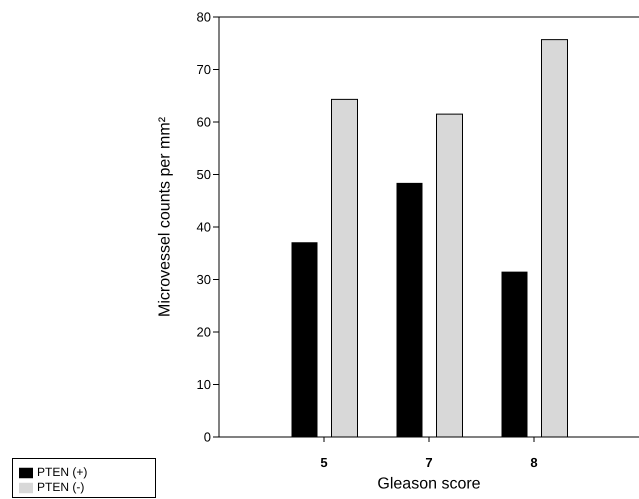  What do you see at coordinates (429, 462) in the screenshot?
I see `x-tick-label: 7` at bounding box center [429, 462].